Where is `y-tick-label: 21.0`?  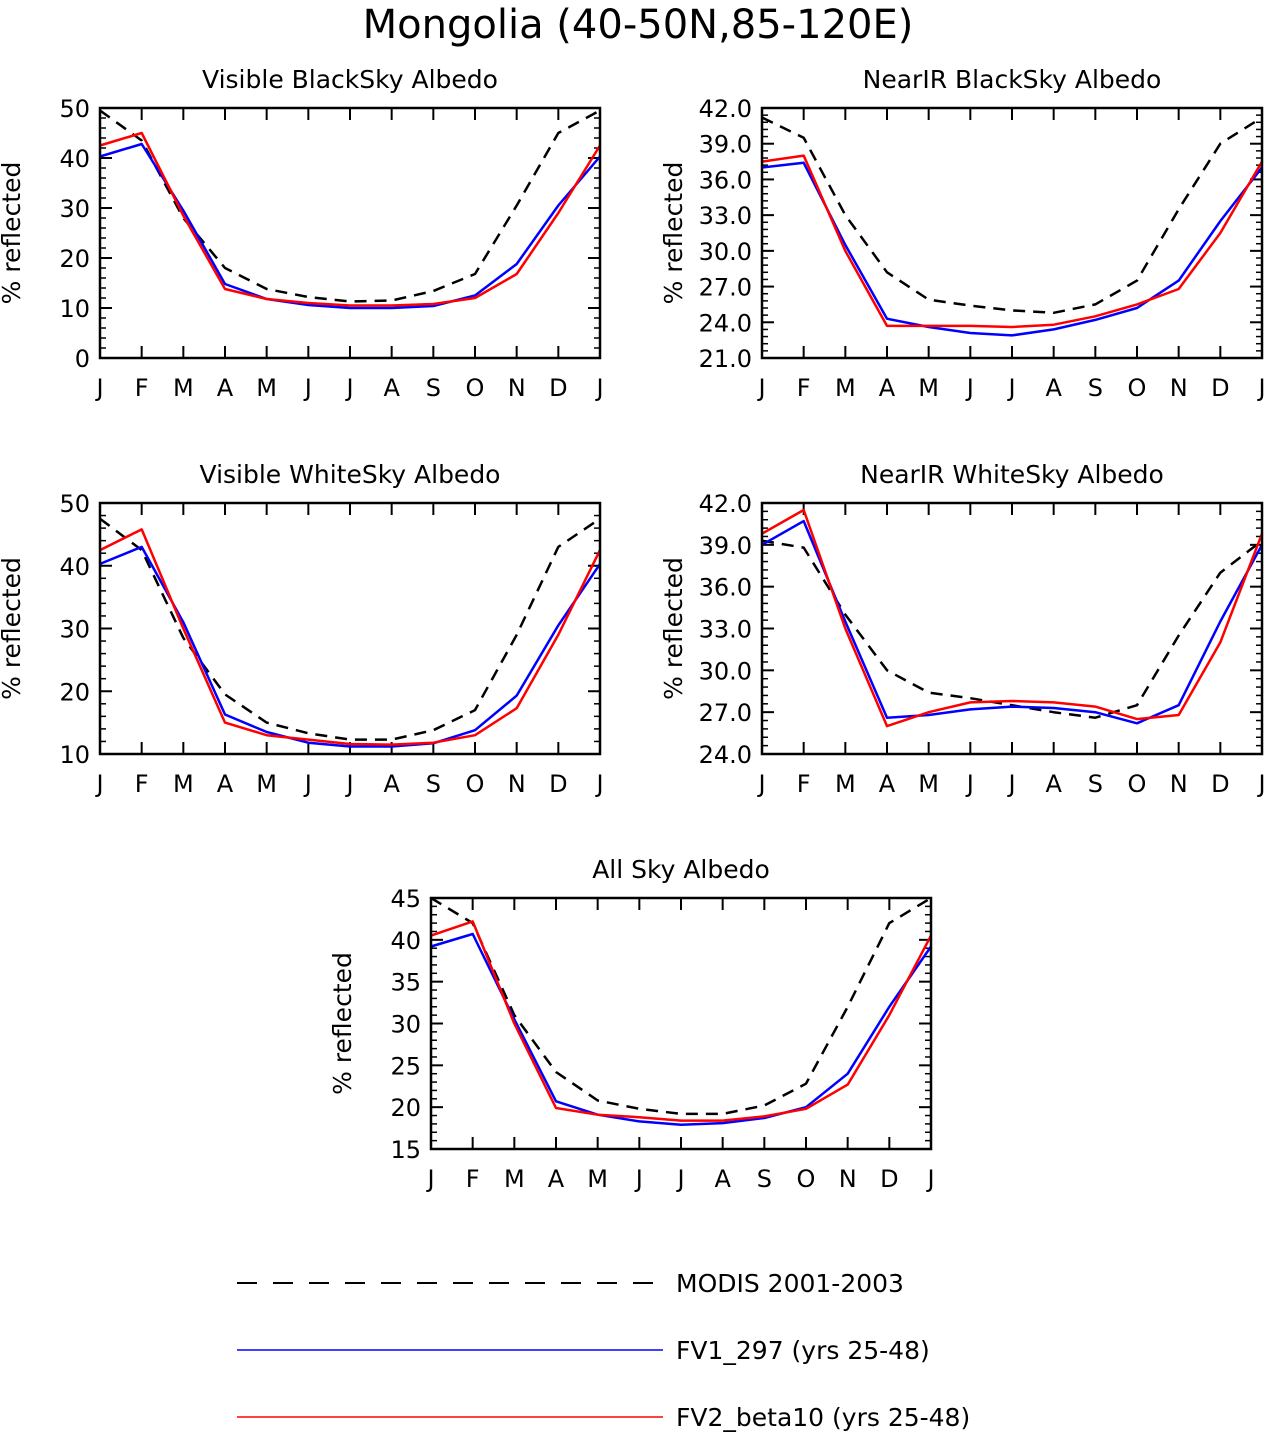 y-tick-label: 21.0 is located at coordinates (725, 359).